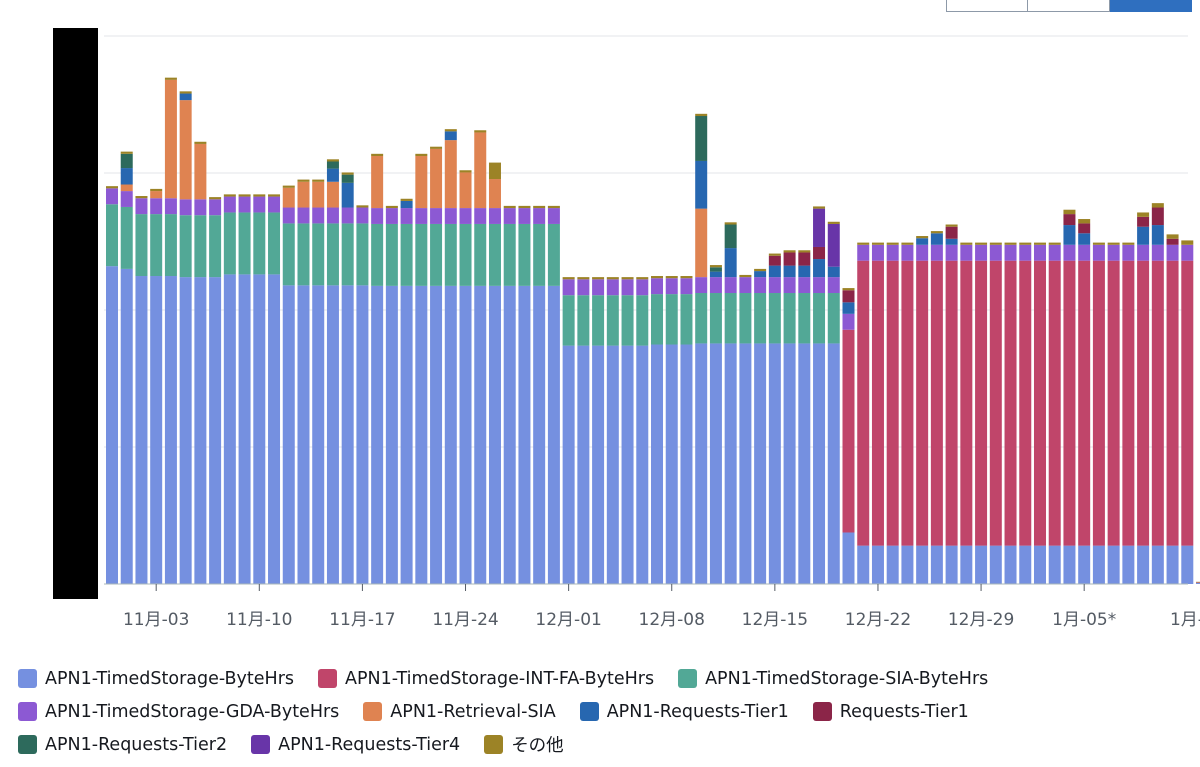 Image resolution: width=1200 pixels, height=767 pixels. Describe the element at coordinates (355, 745) in the screenshot. I see `legend-item-apn1-requests-tier4: APN1-Requests-Tier4` at that location.